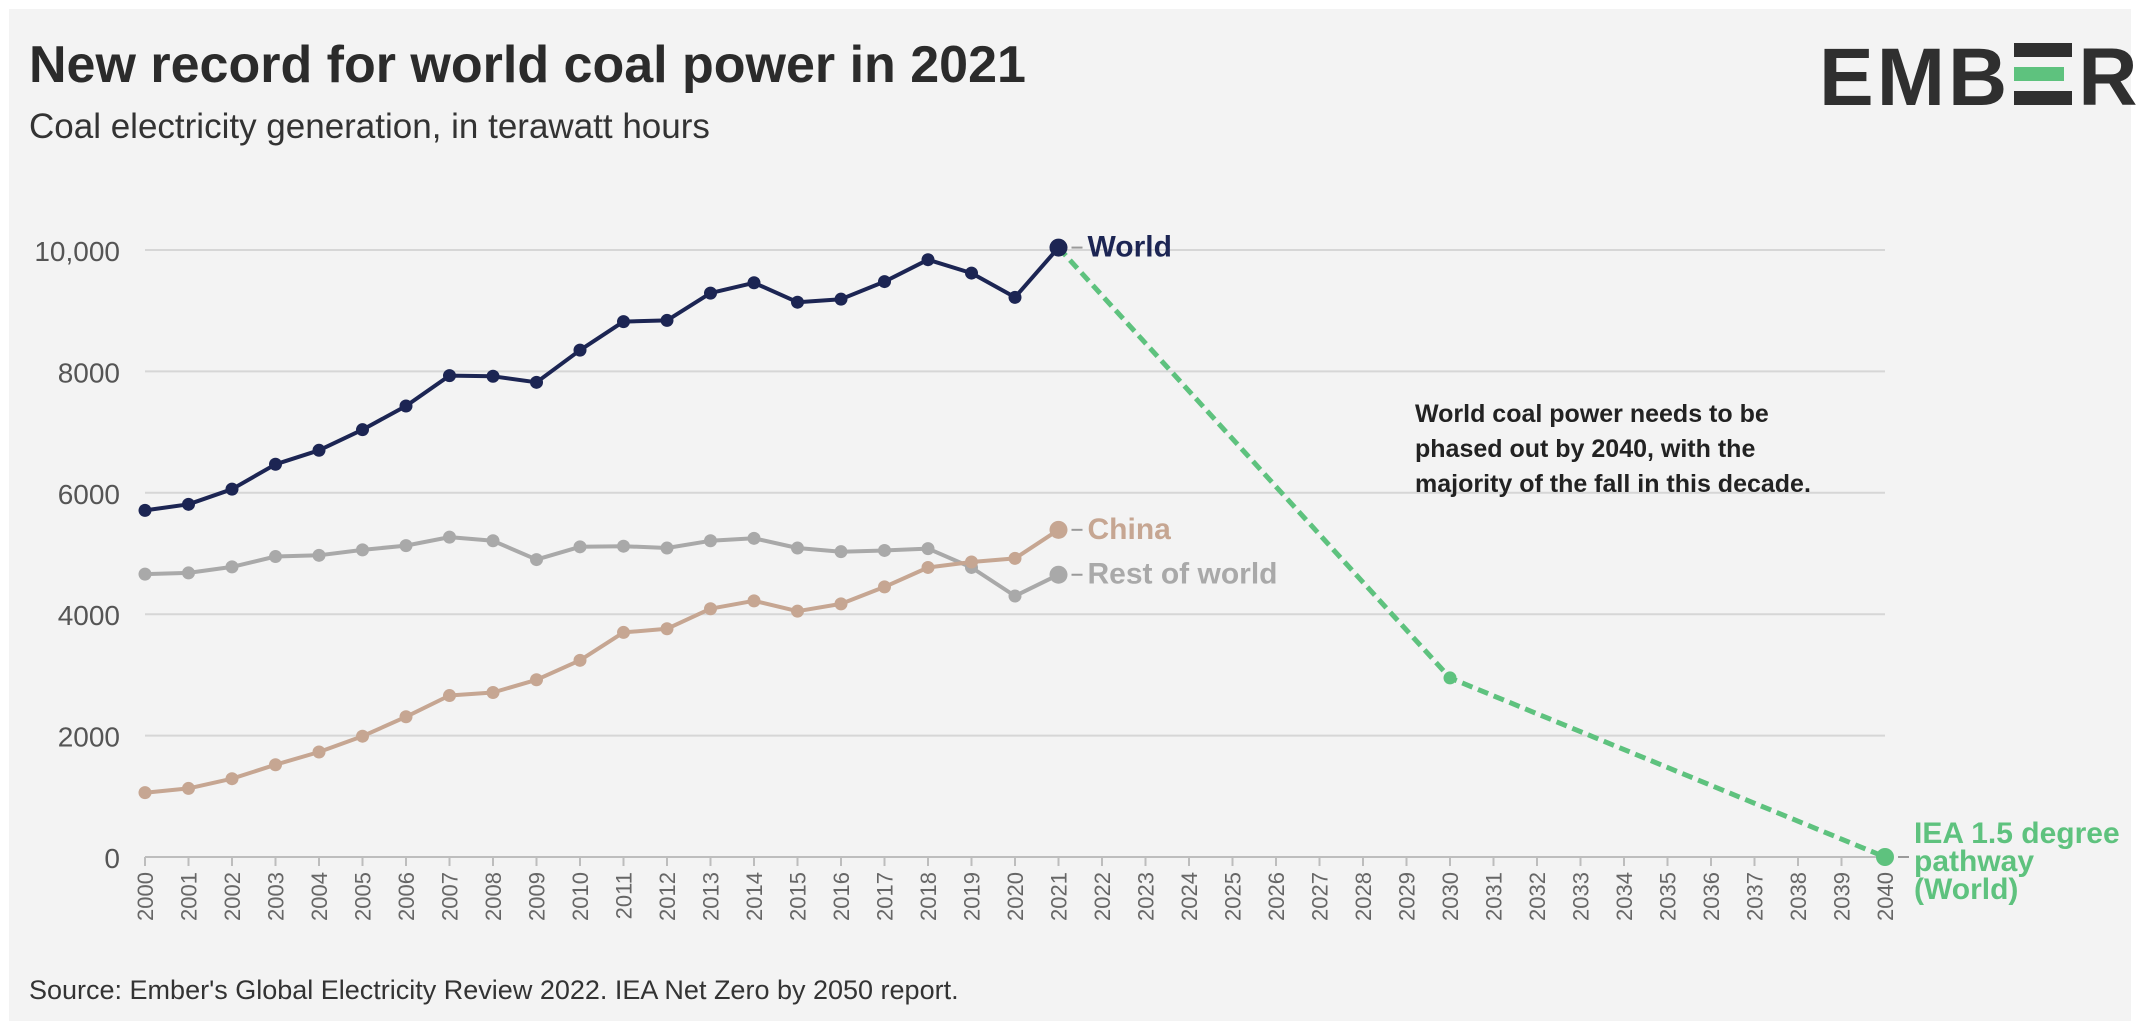 This screenshot has height=1030, width=2140. Describe the element at coordinates (1581, 896) in the screenshot. I see `x-tick-label: 2033` at that location.